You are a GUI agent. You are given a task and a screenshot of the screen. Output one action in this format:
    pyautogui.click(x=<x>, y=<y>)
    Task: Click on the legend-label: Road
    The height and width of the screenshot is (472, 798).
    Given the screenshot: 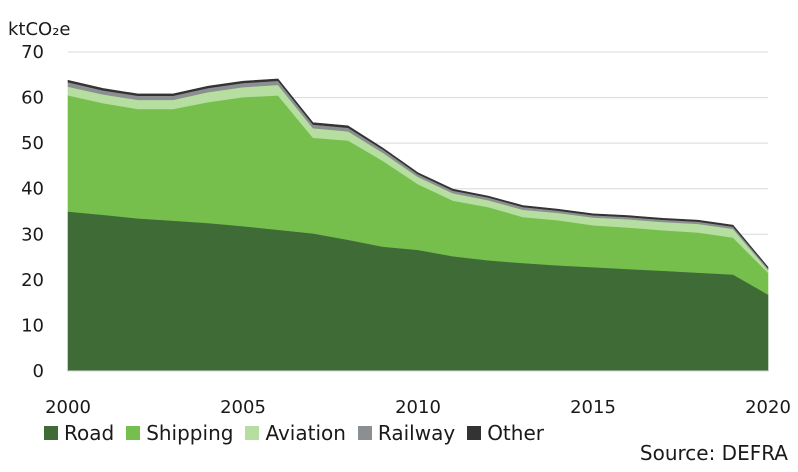 What is the action you would take?
    pyautogui.click(x=89, y=433)
    